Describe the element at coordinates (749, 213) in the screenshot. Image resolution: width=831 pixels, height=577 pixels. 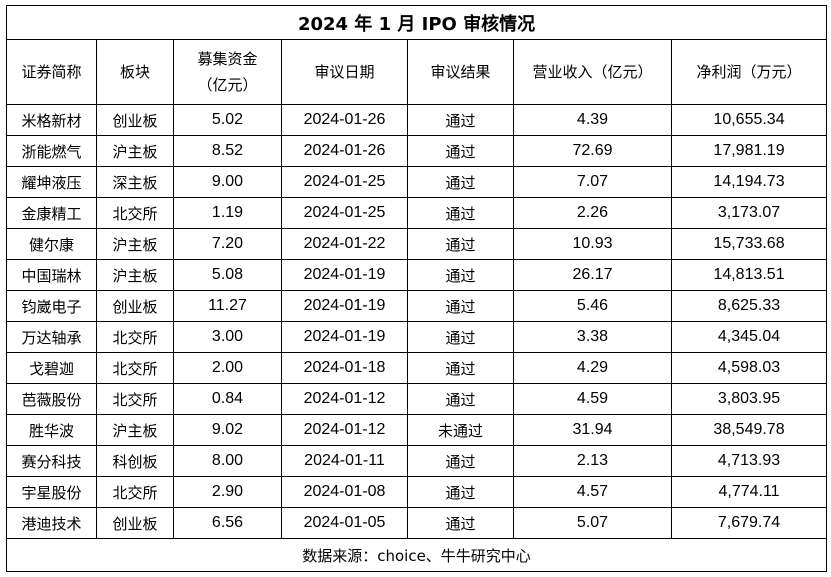
I see `cell-net-profit: 3,173.07` at that location.